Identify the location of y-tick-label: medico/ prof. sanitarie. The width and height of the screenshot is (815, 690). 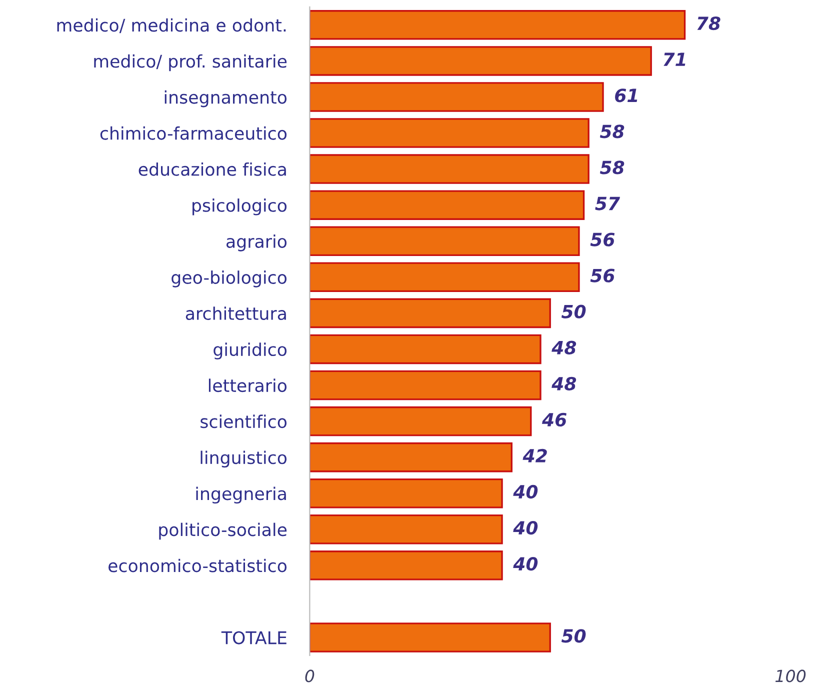
(190, 63).